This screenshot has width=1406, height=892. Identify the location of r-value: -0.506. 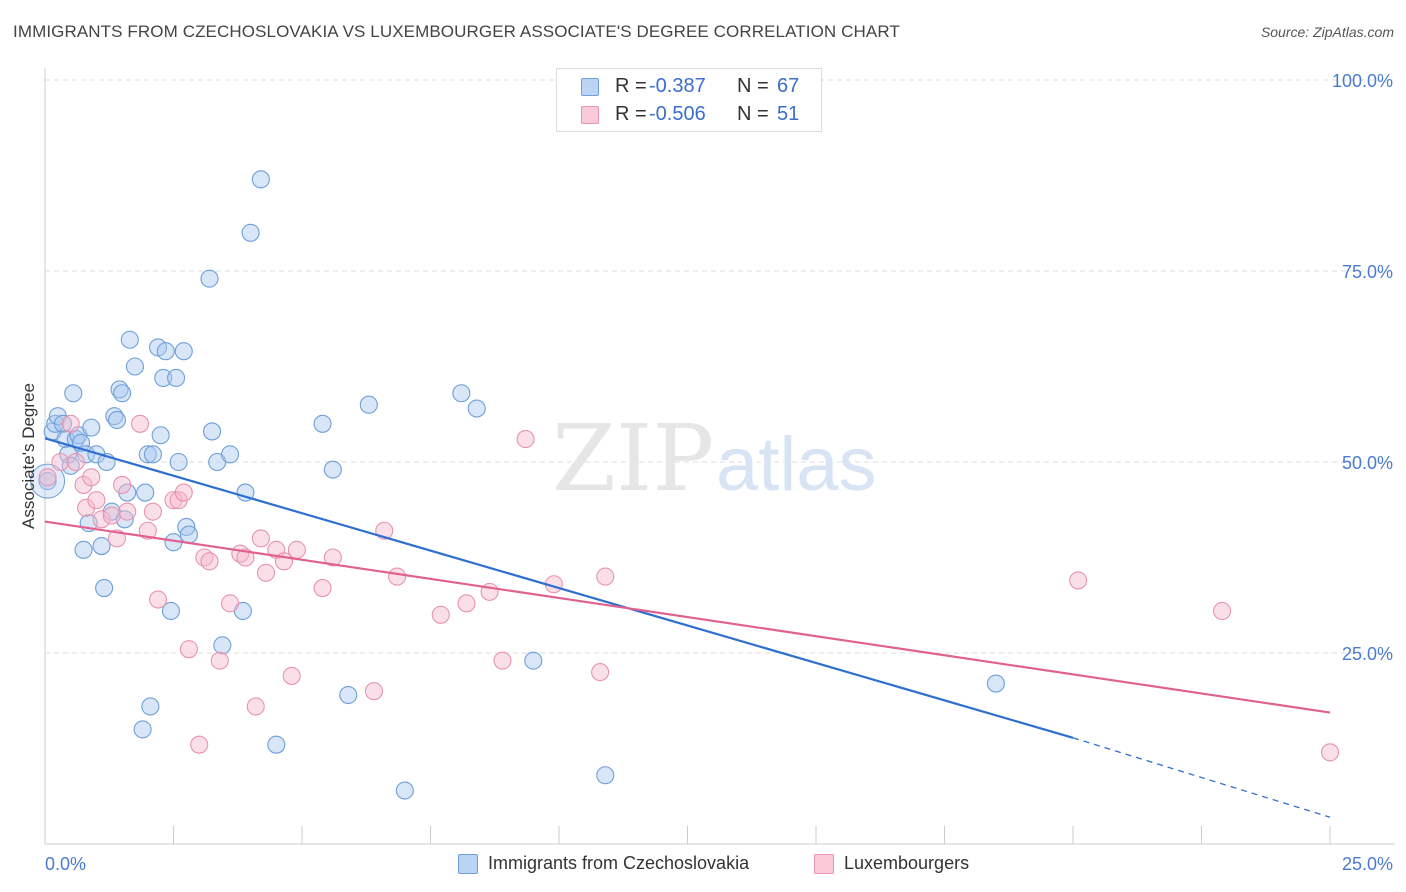
(677, 114).